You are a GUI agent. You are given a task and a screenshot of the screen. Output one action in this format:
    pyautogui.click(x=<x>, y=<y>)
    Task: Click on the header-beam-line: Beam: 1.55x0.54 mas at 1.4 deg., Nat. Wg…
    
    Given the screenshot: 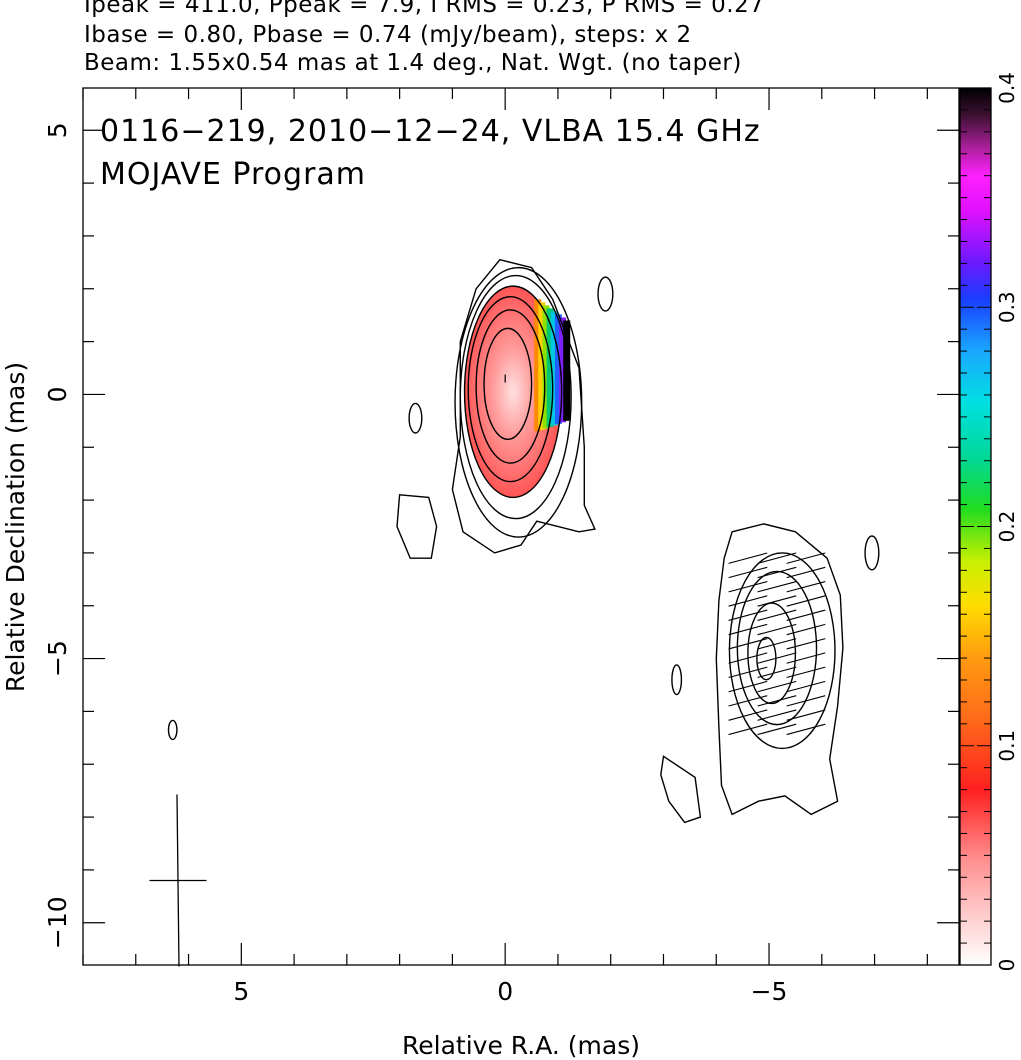 What is the action you would take?
    pyautogui.click(x=413, y=63)
    